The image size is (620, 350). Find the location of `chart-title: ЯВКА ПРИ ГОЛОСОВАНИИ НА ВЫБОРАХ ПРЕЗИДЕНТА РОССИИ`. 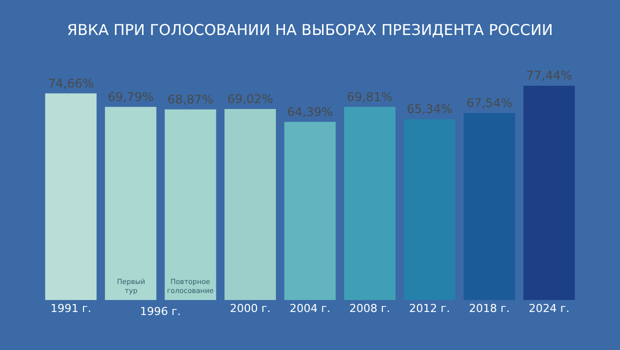

chart-title: ЯВКА ПРИ ГОЛОСОВАНИИ НА ВЫБОРАХ ПРЕЗИДЕНТА РОССИИ is located at coordinates (310, 30).